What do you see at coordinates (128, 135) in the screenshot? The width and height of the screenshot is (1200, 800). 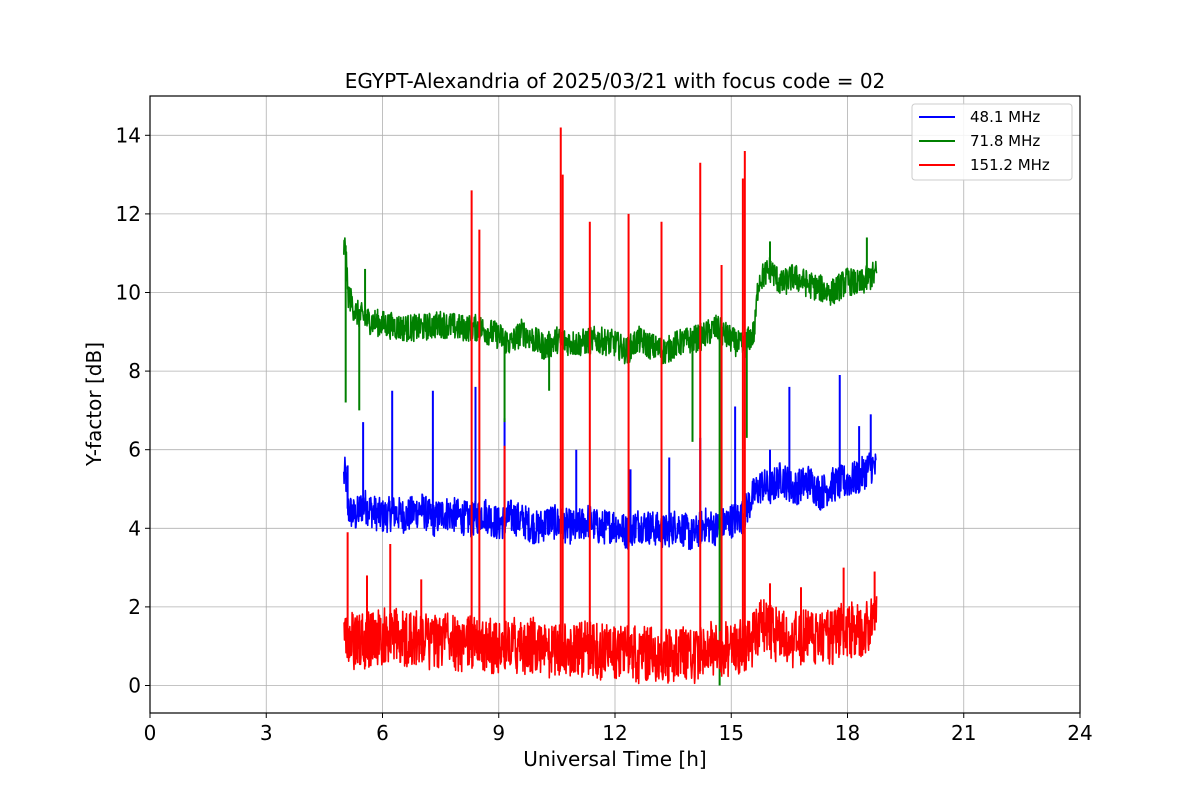 I see `y-tick-label: 14` at bounding box center [128, 135].